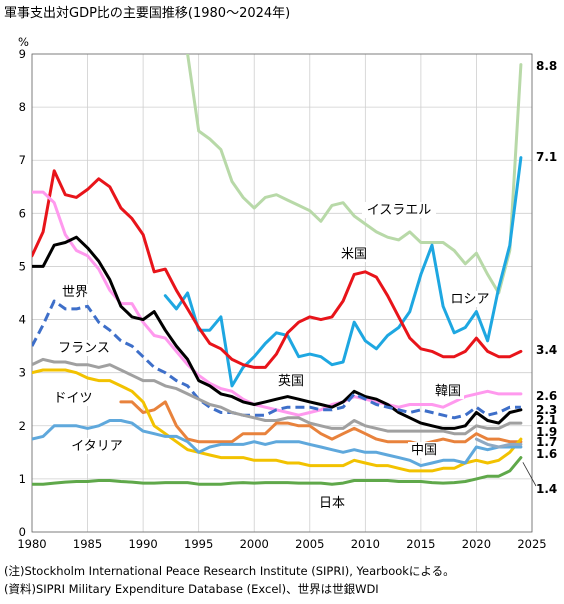  Describe the element at coordinates (546, 396) in the screenshot. I see `end-value-label: 2.6` at that location.